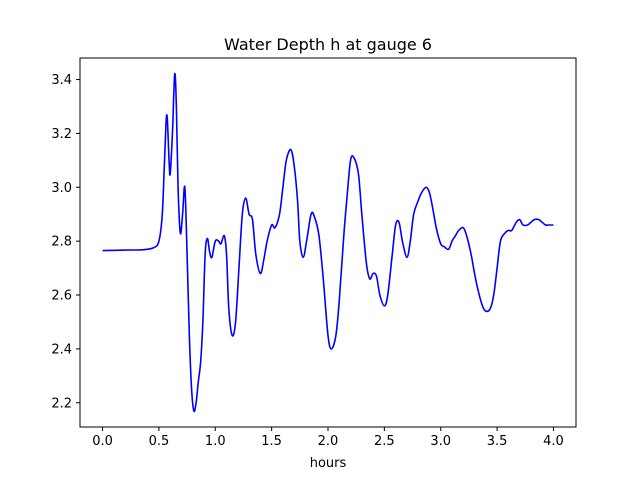 This screenshot has height=480, width=640. What do you see at coordinates (553, 441) in the screenshot?
I see `x-tick-label: 4.0` at bounding box center [553, 441].